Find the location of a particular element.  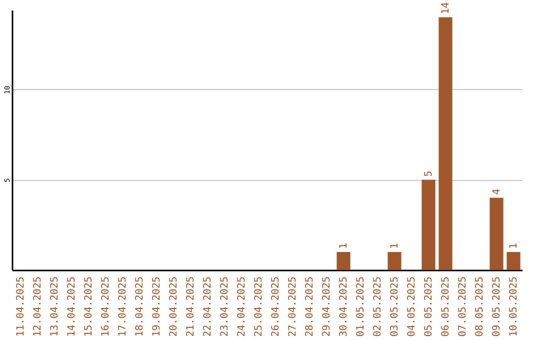

data-label: 14 is located at coordinates (446, 8).